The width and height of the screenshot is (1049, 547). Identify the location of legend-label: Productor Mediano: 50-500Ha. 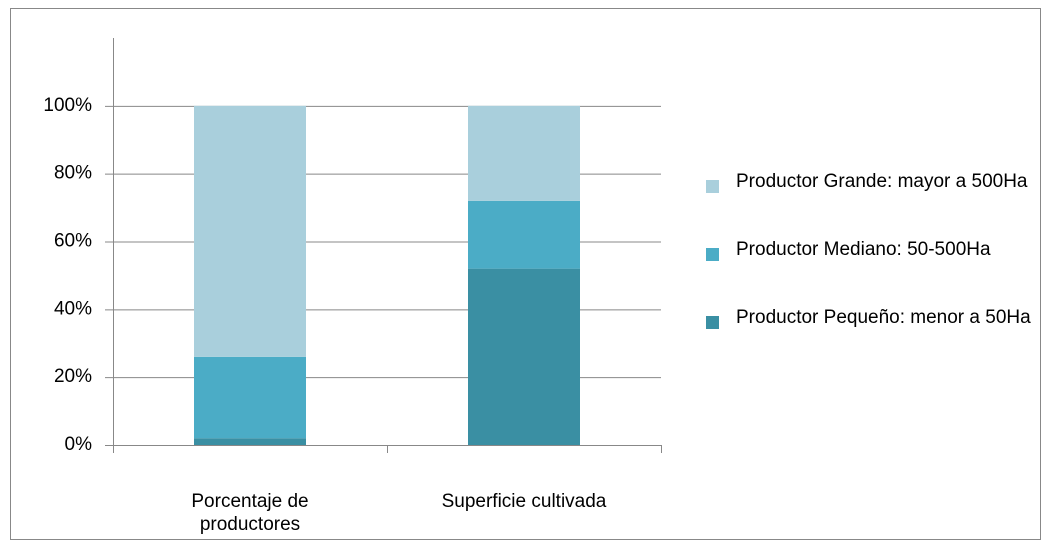
(863, 249).